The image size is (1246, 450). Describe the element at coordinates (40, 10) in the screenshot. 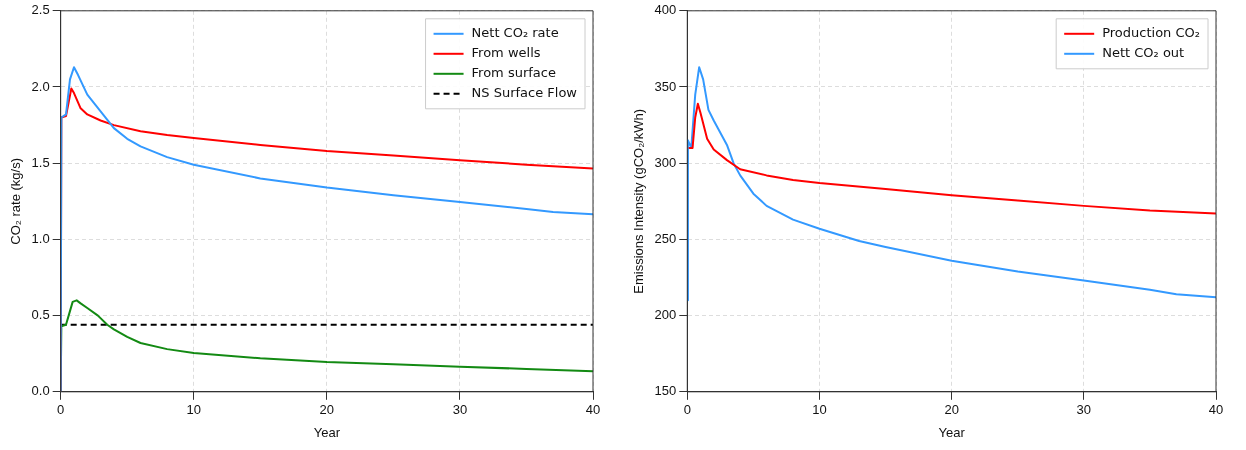

I see `y-tick-label: 2.5` at that location.